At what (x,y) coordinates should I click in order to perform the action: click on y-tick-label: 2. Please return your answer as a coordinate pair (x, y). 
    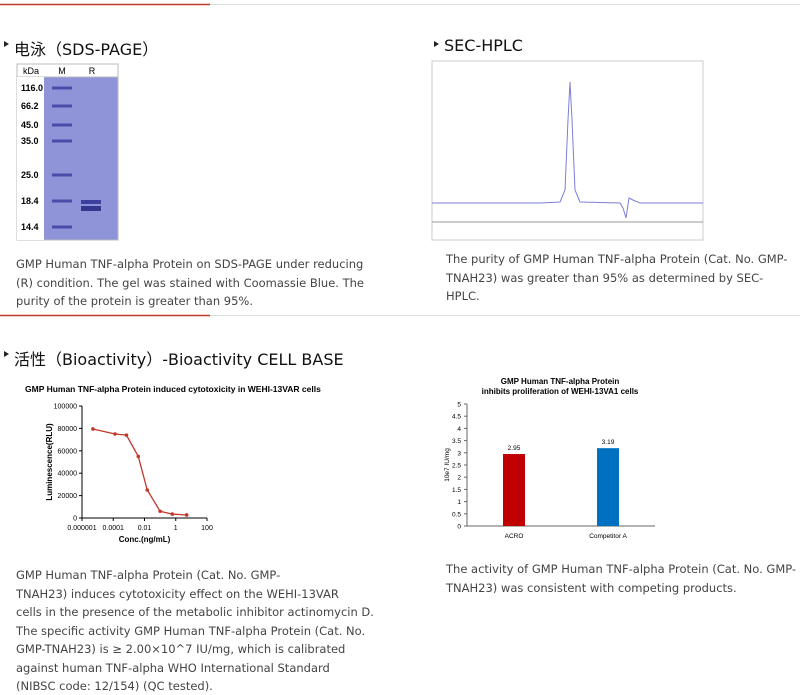
    Looking at the image, I should click on (459, 478).